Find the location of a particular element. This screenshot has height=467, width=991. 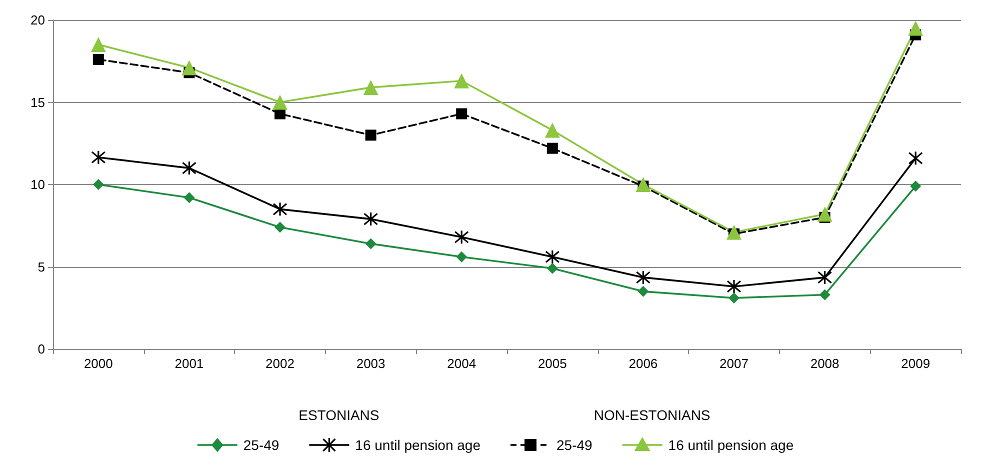

x-tick-label: 2001 is located at coordinates (189, 363).